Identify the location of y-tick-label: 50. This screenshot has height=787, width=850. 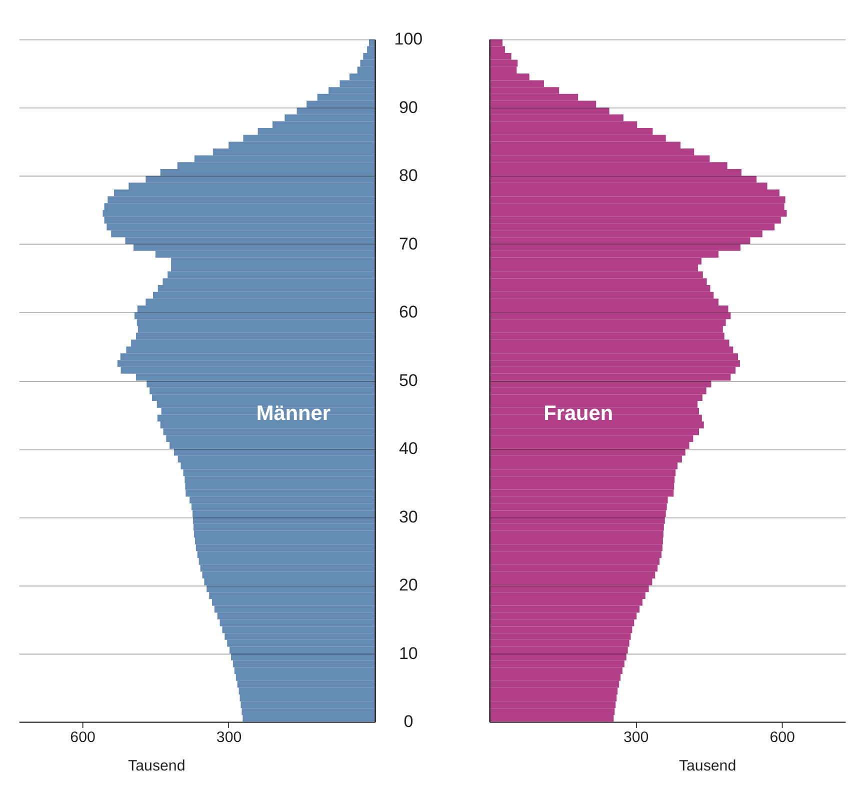
(408, 380).